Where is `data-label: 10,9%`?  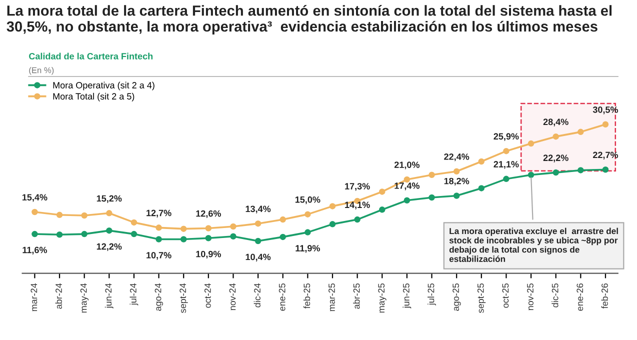
data-label: 10,9% is located at coordinates (208, 254).